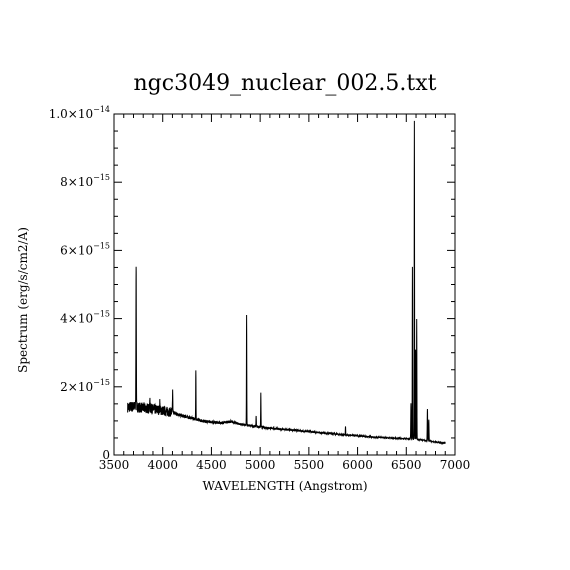 This screenshot has width=570, height=570. Describe the element at coordinates (285, 83) in the screenshot. I see `chart-title: ngc3049_nuclear_002.5.txt` at that location.